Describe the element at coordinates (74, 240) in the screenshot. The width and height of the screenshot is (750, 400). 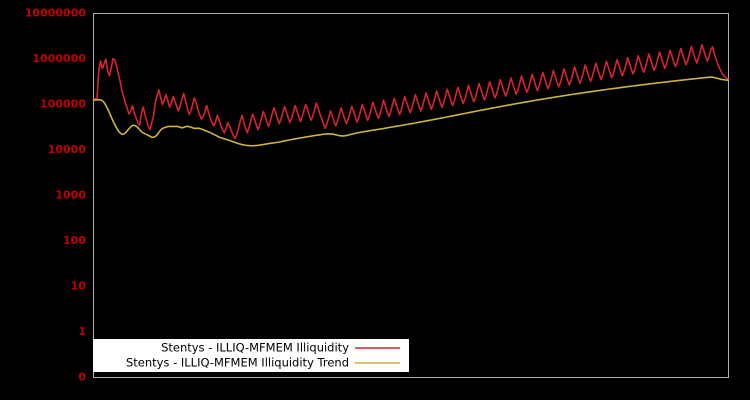
I see `y-axis-tick-label: 100` at that location.